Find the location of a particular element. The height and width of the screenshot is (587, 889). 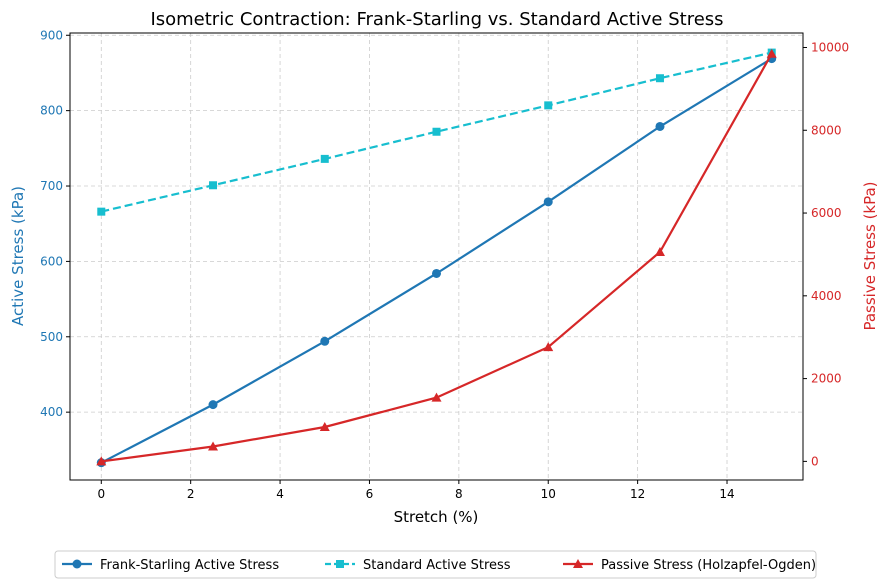

y-right-tick-label: 4000 is located at coordinates (826, 296).